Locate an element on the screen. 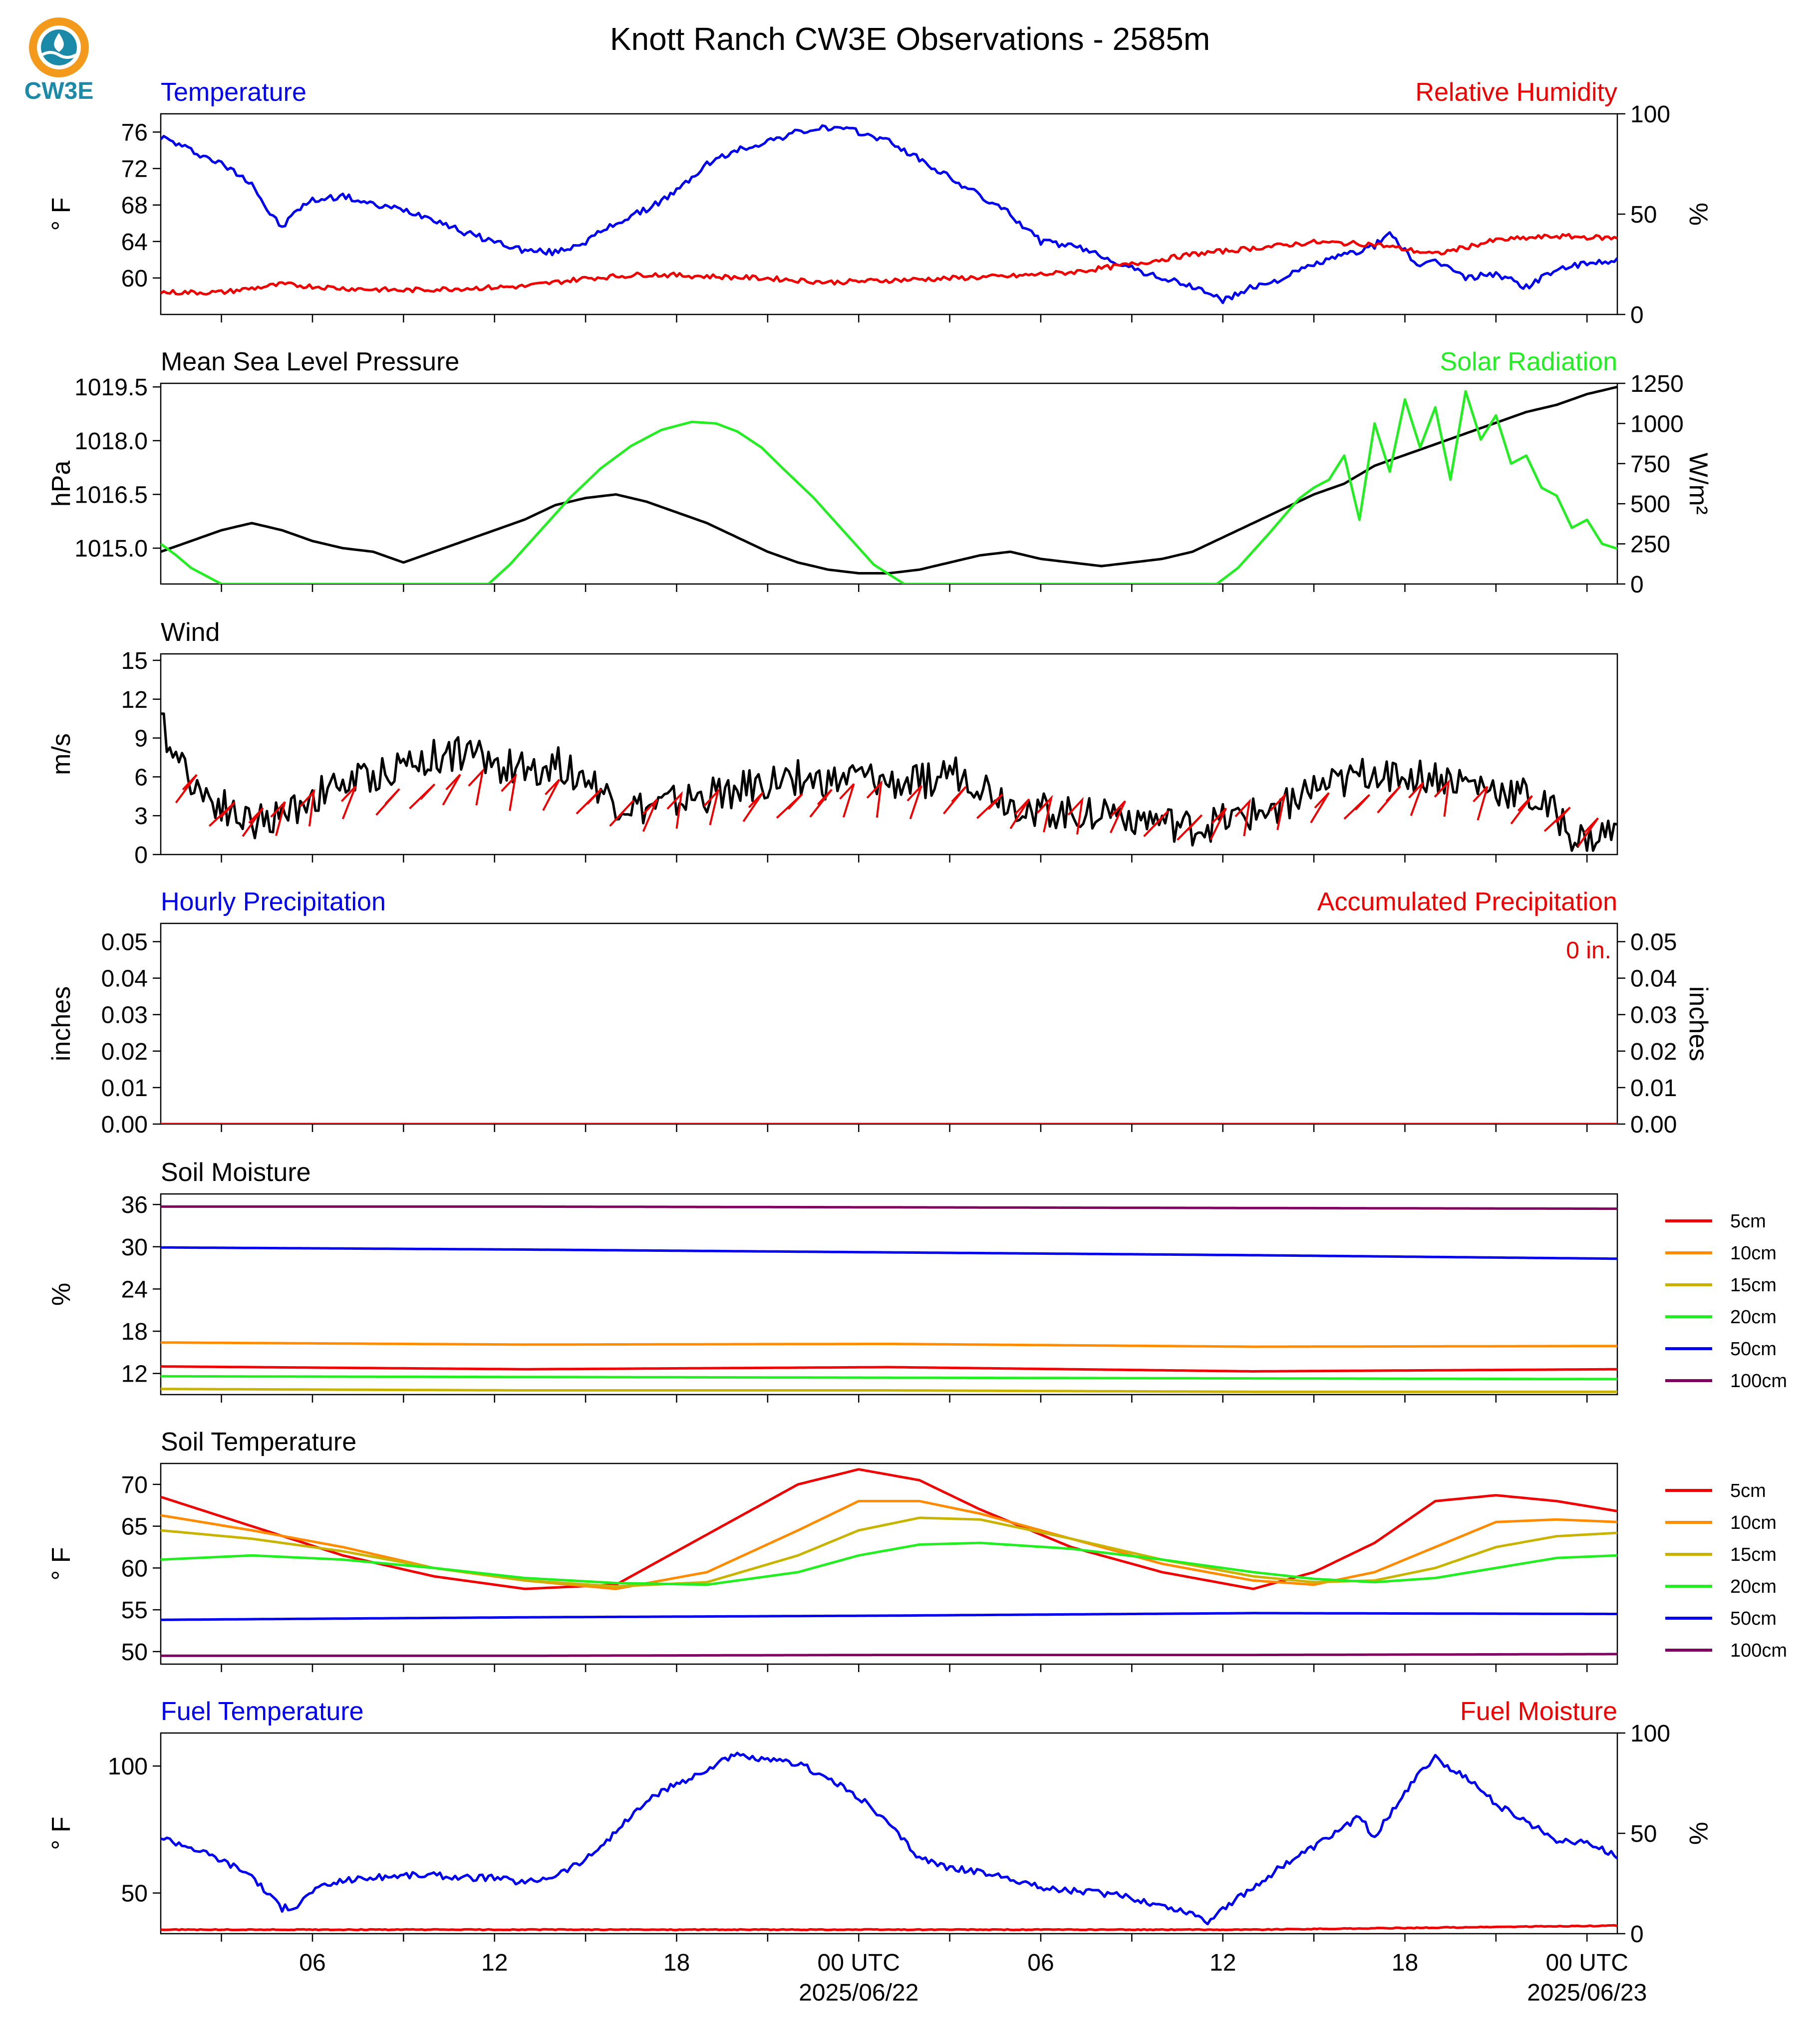  y-tick-label-left: 36 is located at coordinates (134, 1205).